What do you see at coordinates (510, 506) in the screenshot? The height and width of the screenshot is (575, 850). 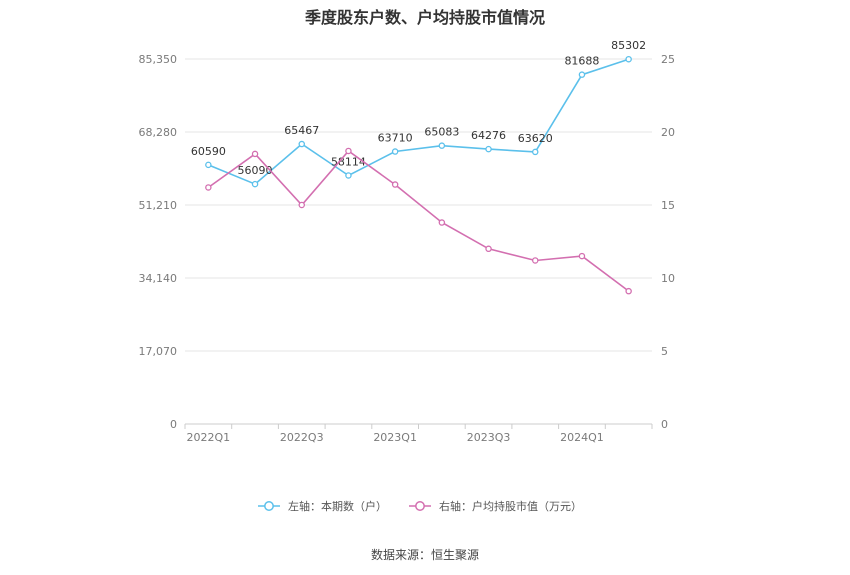 I see `legend-label: 右轴：户均持股市值（万元）` at bounding box center [510, 506].